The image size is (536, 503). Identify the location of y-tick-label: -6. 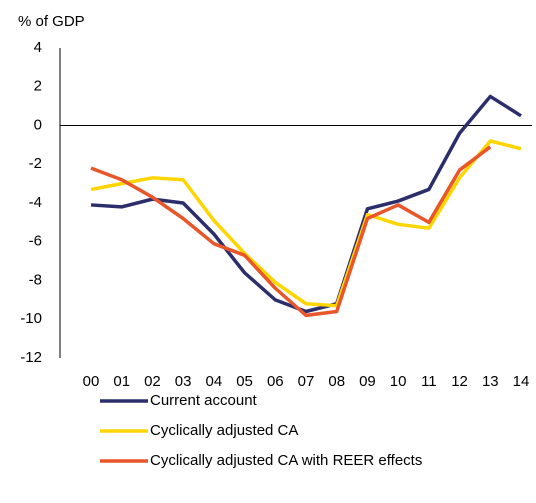
(35, 241).